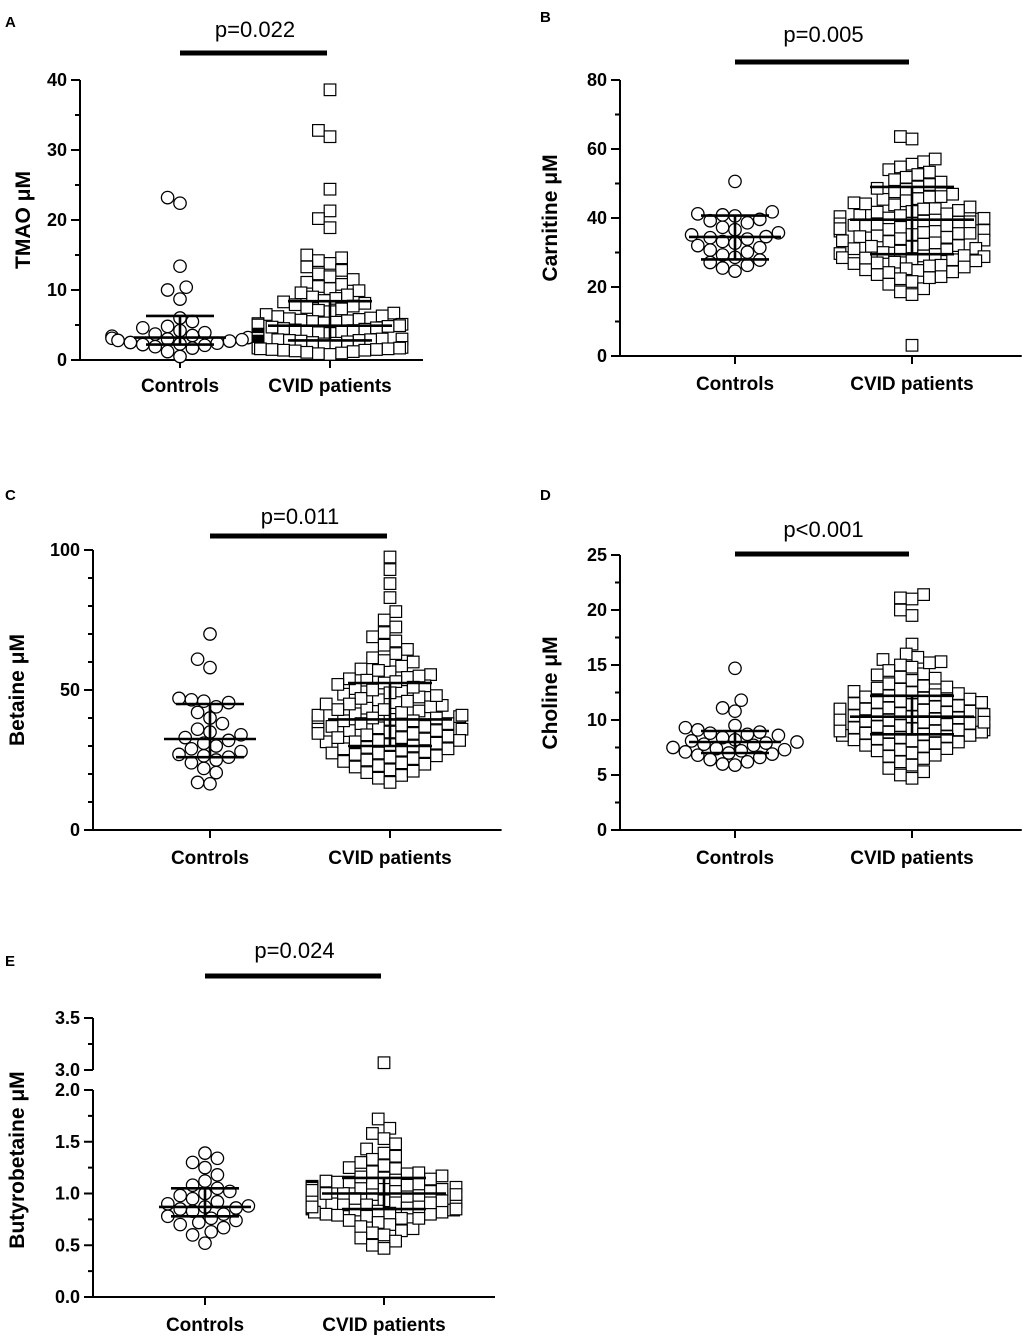  Describe the element at coordinates (545, 17) in the screenshot. I see `panel-letter: B` at that location.